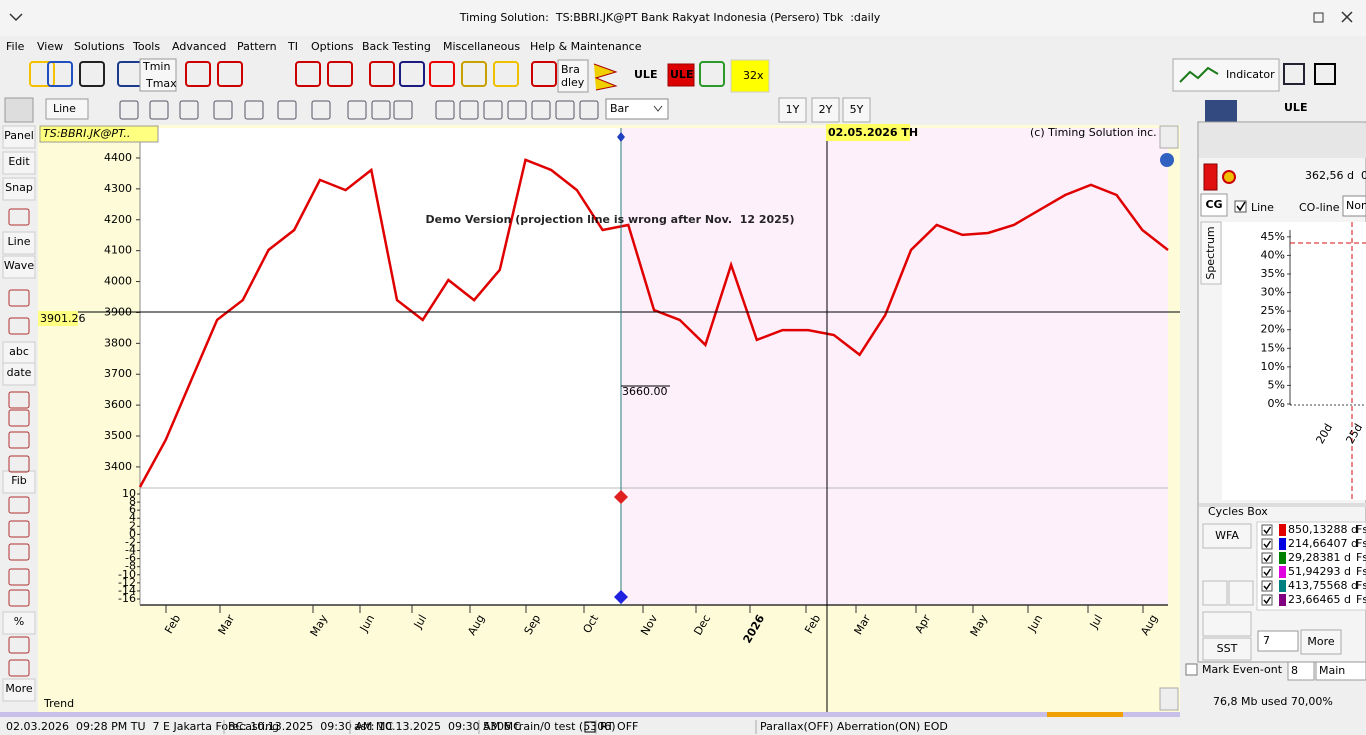 Image resolution: width=1366 pixels, height=735 pixels. What do you see at coordinates (1325, 74) in the screenshot?
I see `save-button` at bounding box center [1325, 74].